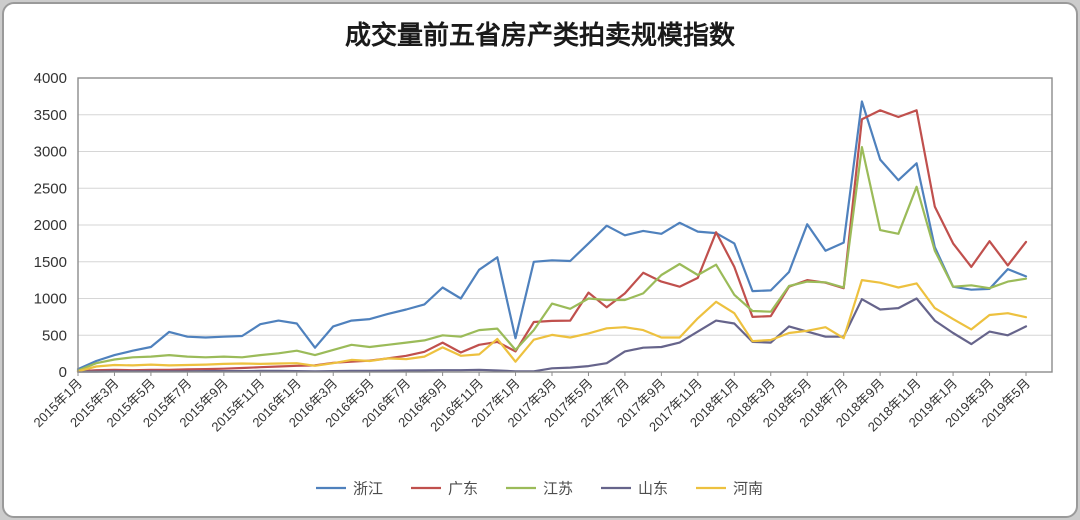 This screenshot has width=1080, height=520. I want to click on y-tick-label: 3500, so click(50, 115).